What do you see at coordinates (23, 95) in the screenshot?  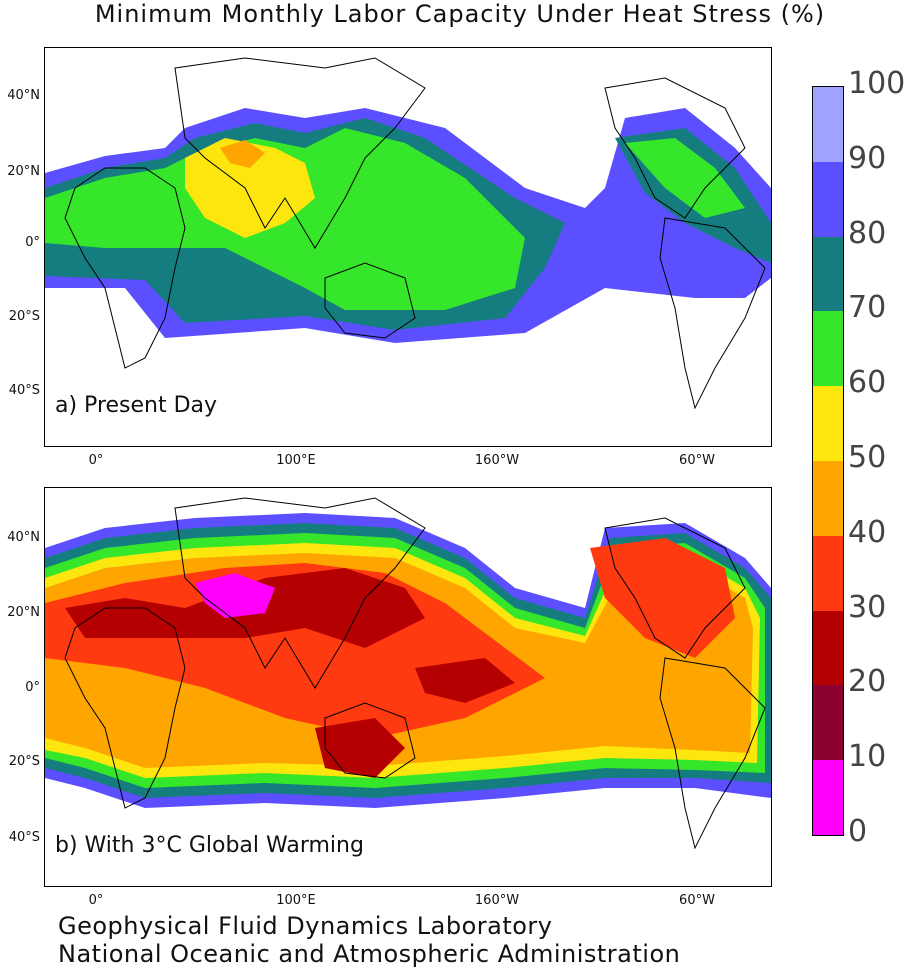 I see `lat-tick-a-40n: 40°N` at bounding box center [23, 95].